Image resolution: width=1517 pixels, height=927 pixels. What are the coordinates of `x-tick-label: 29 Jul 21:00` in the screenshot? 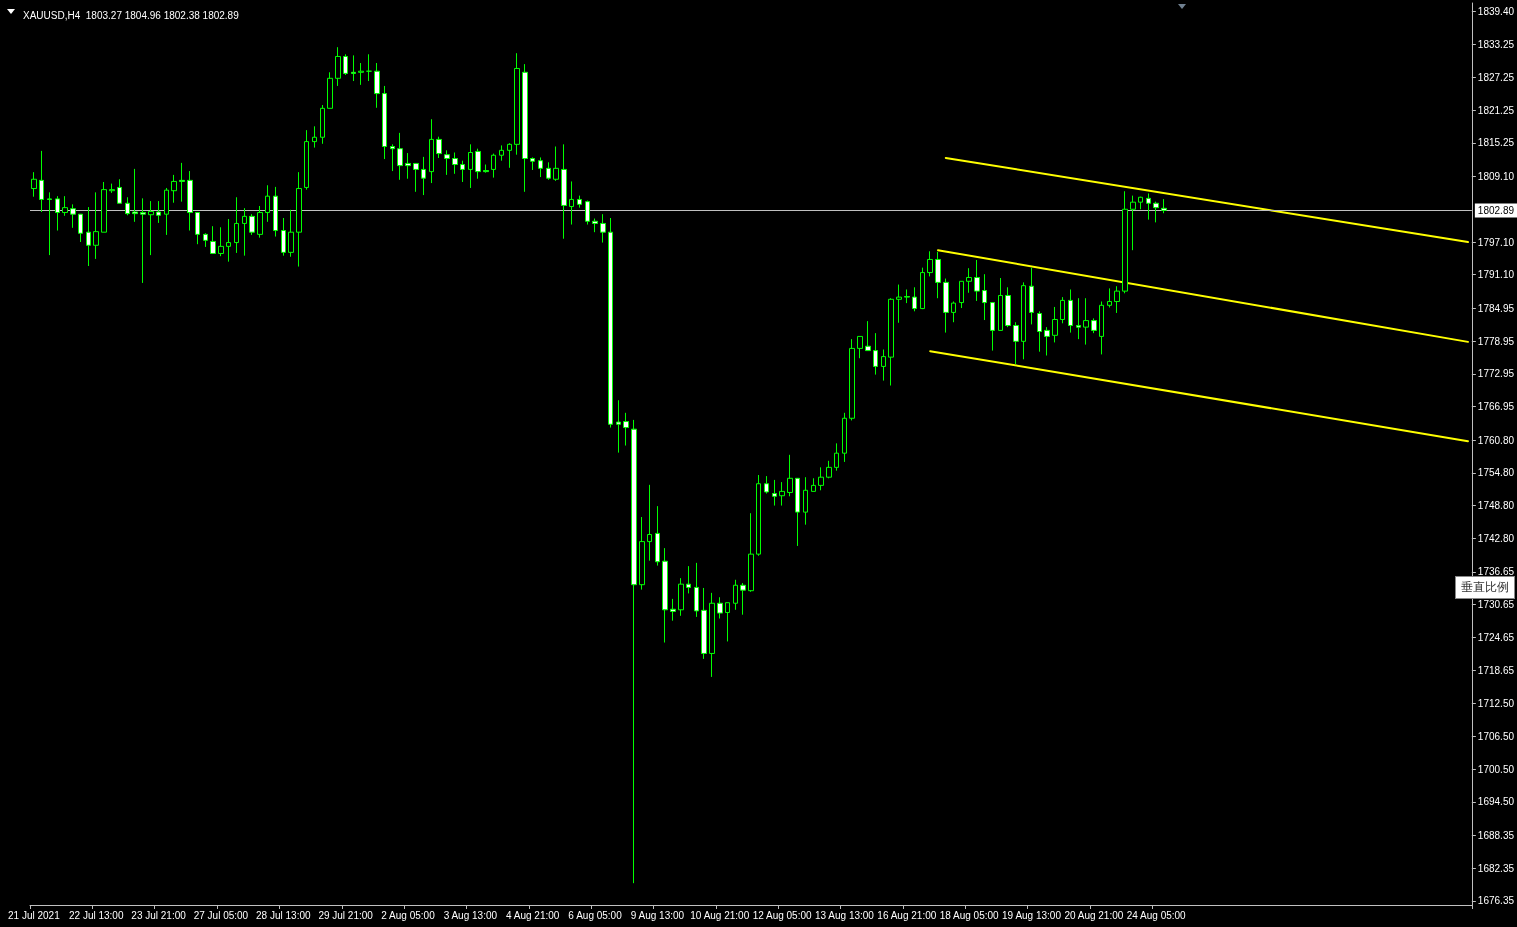 It's located at (346, 915).